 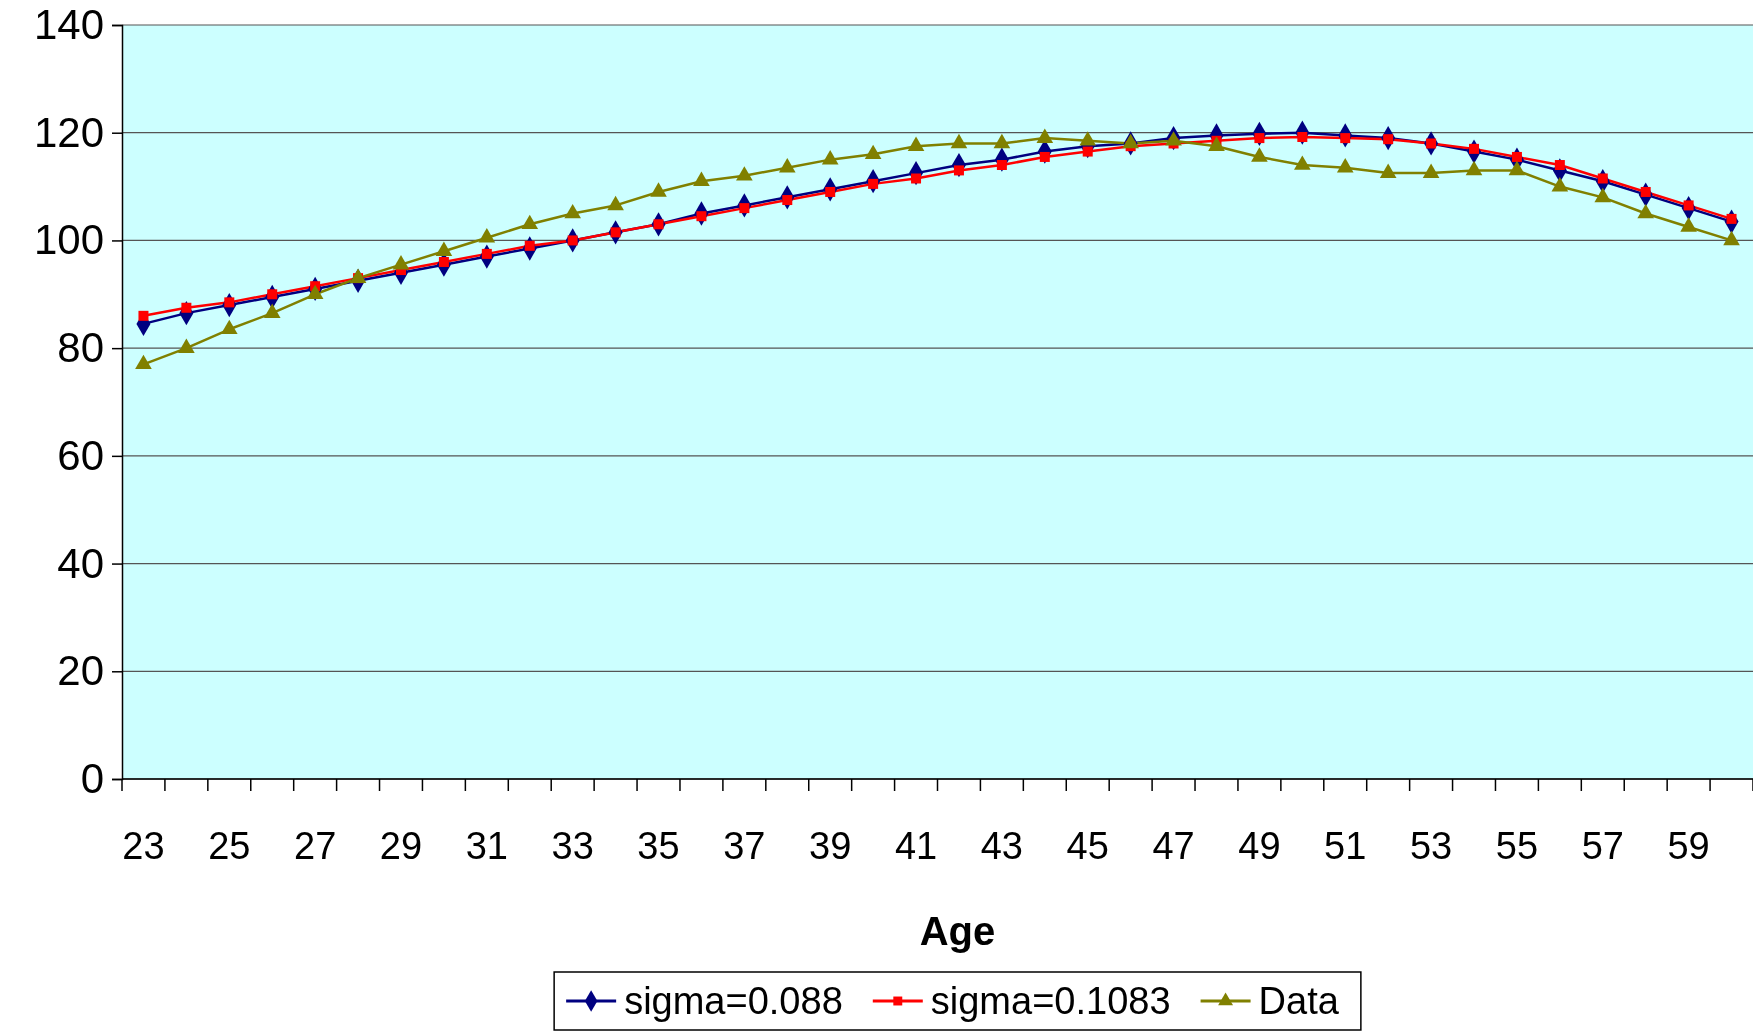 What do you see at coordinates (957, 931) in the screenshot?
I see `x-axis-title: Age` at bounding box center [957, 931].